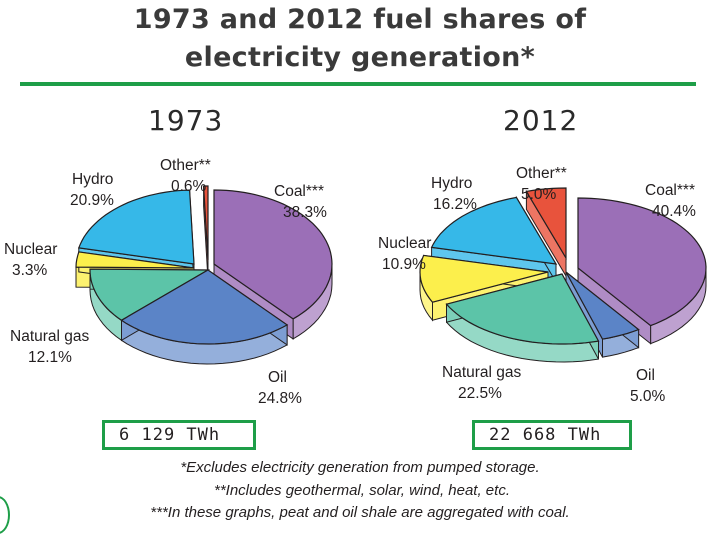  What do you see at coordinates (552, 435) in the screenshot?
I see `pie-2012-total: 22 668 TWh` at bounding box center [552, 435].